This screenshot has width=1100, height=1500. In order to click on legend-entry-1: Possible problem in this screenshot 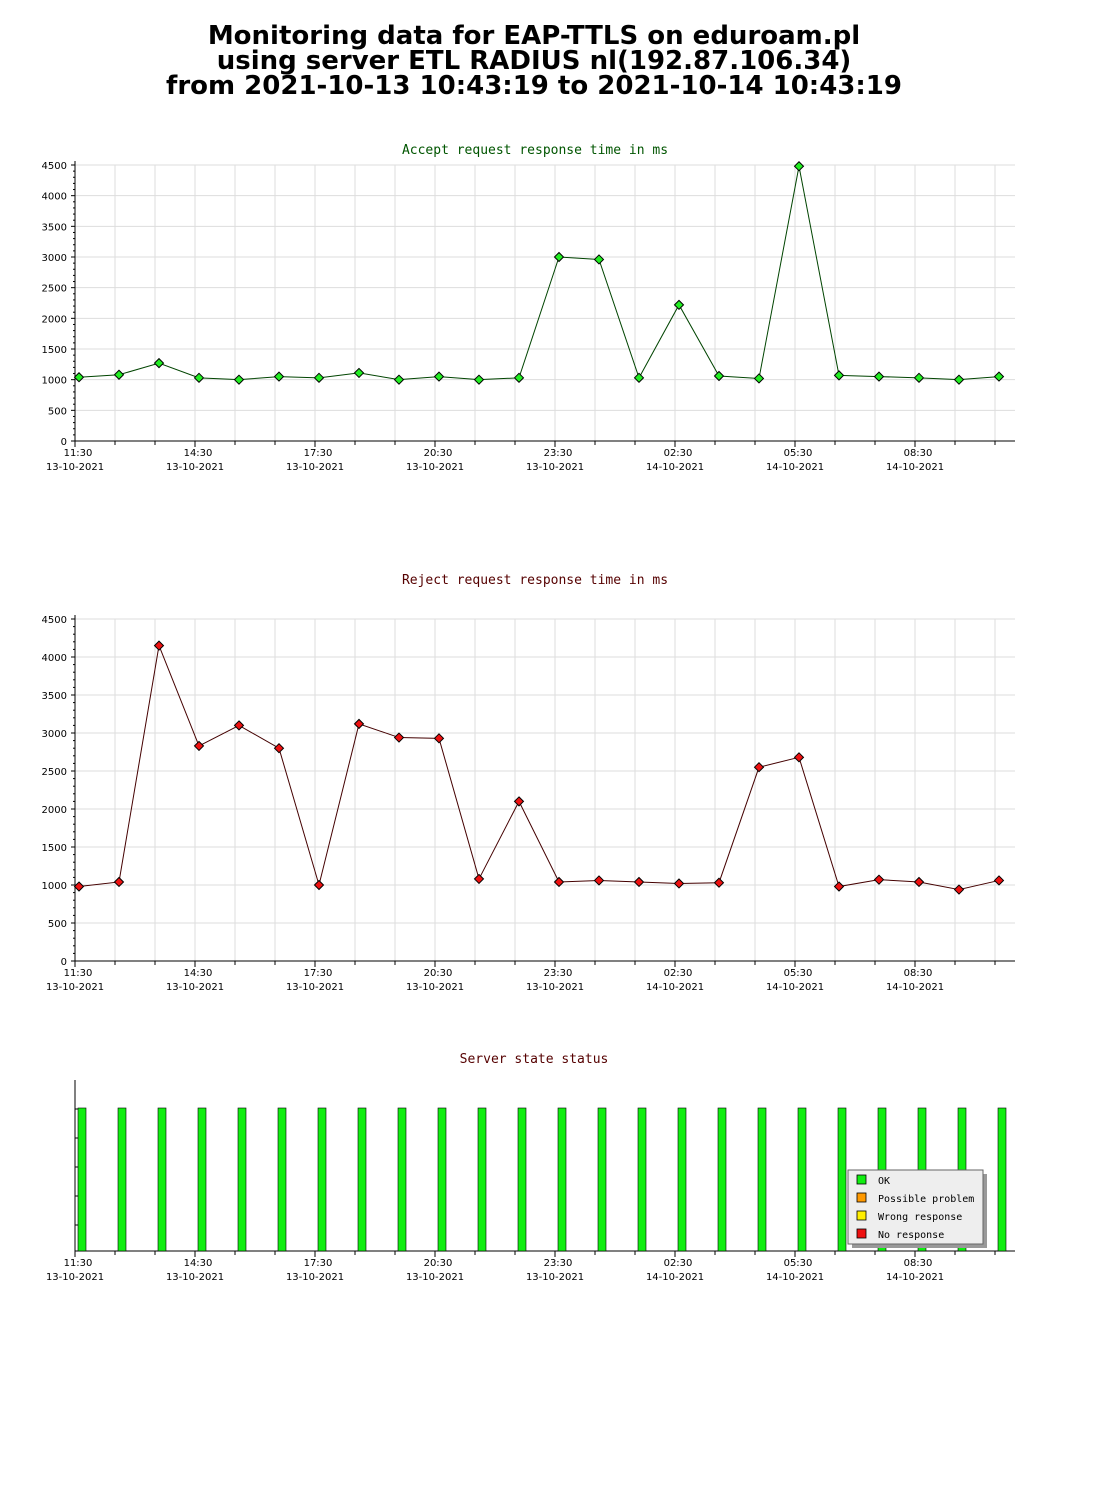, I will do `click(926, 1199)`.